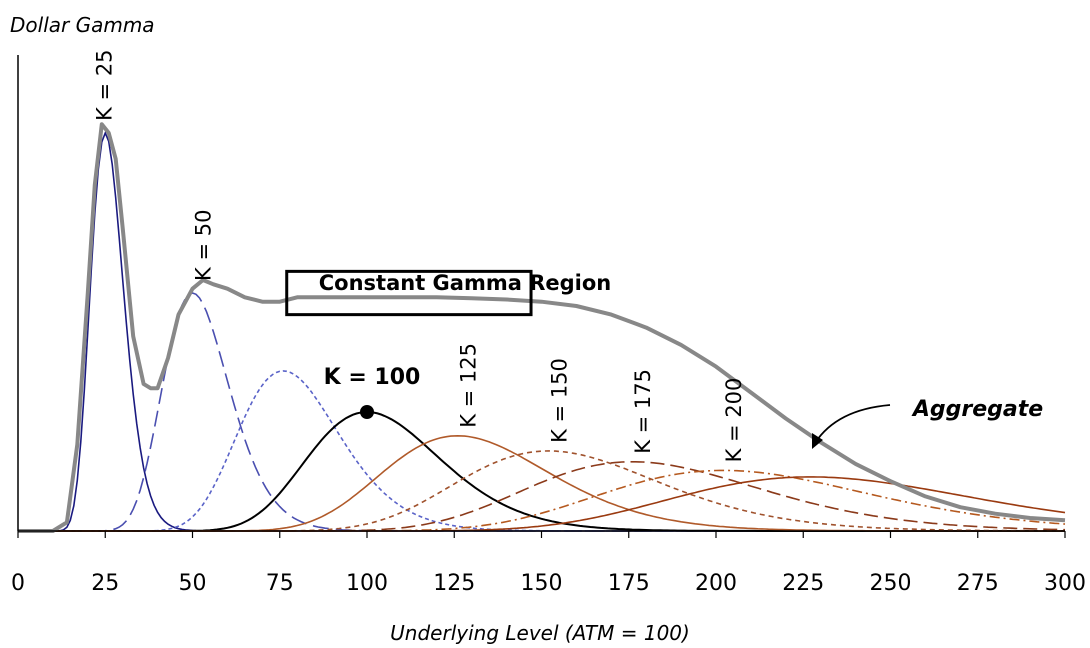  What do you see at coordinates (540, 633) in the screenshot?
I see `x-axis-label: Underlying Level (ATM = 100)` at bounding box center [540, 633].